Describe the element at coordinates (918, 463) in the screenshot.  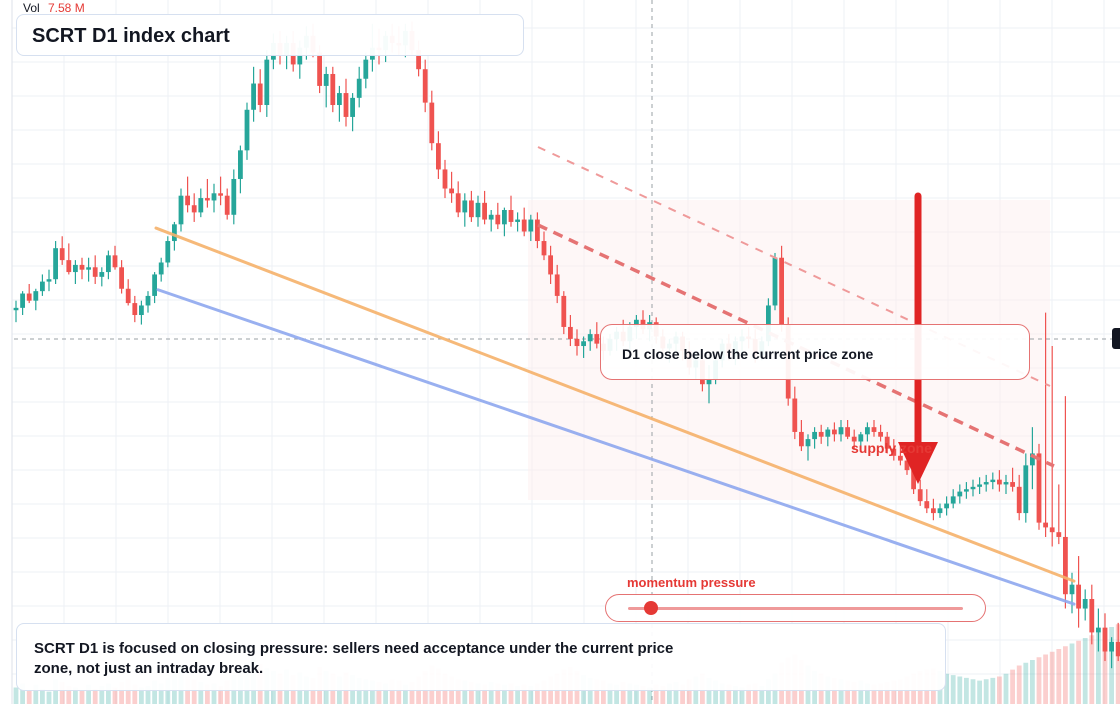
I see `down-arrow-head` at that location.